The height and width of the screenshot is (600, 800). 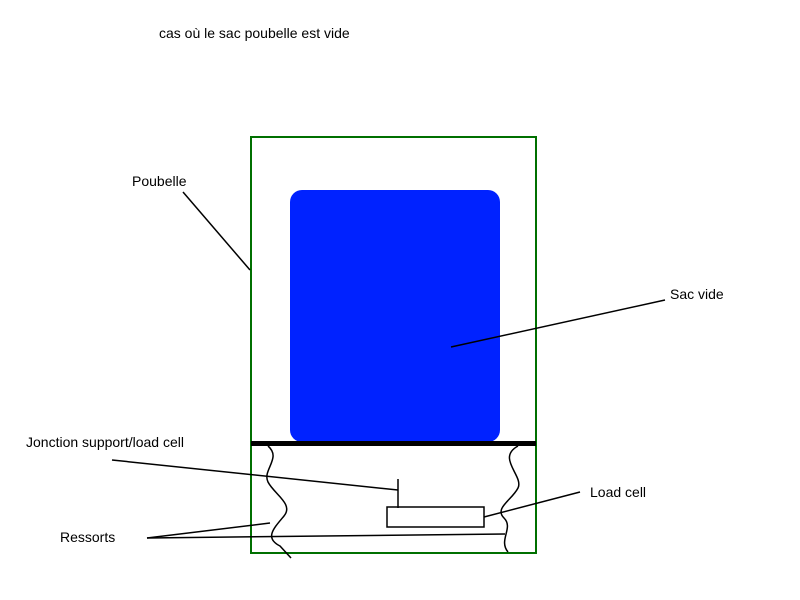 I want to click on sac-vide-label: Sac vide, so click(x=697, y=294).